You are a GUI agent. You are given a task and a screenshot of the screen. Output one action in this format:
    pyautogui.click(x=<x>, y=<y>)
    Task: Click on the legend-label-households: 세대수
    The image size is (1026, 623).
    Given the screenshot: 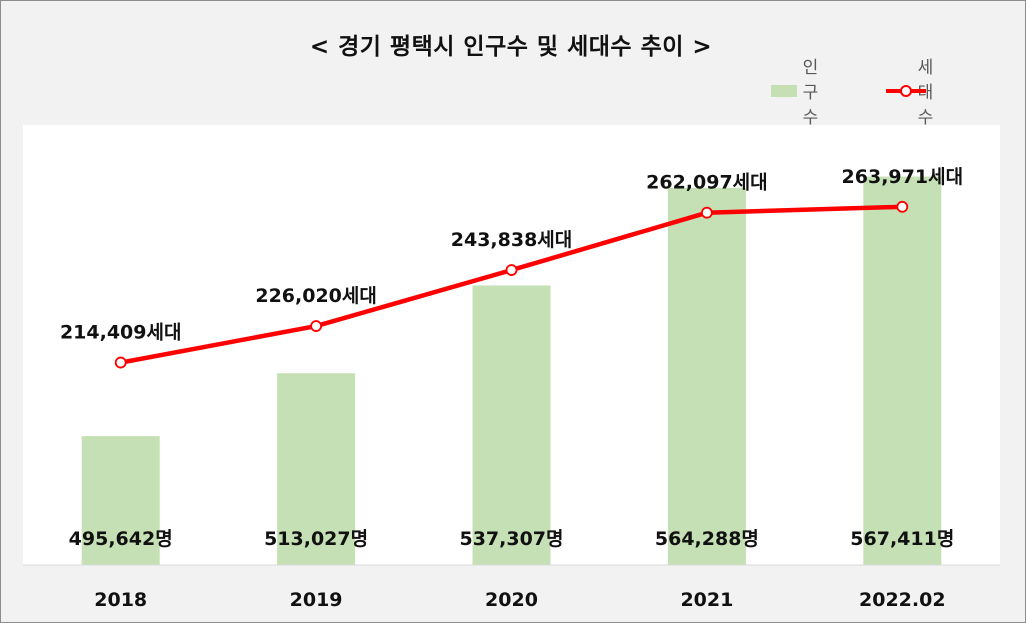 What is the action you would take?
    pyautogui.click(x=925, y=93)
    